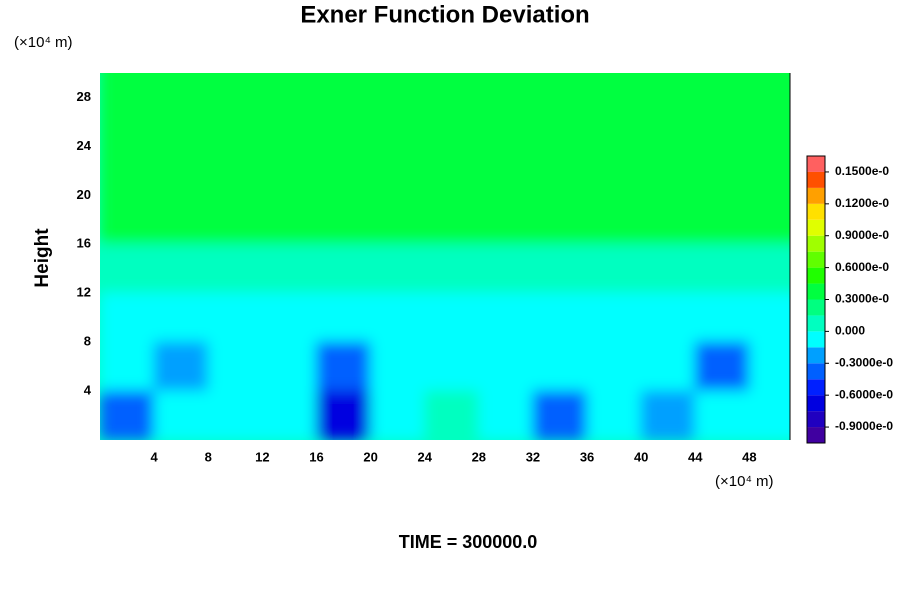 This screenshot has width=900, height=600. Describe the element at coordinates (468, 542) in the screenshot. I see `annotation: TIME = 300000.0` at that location.